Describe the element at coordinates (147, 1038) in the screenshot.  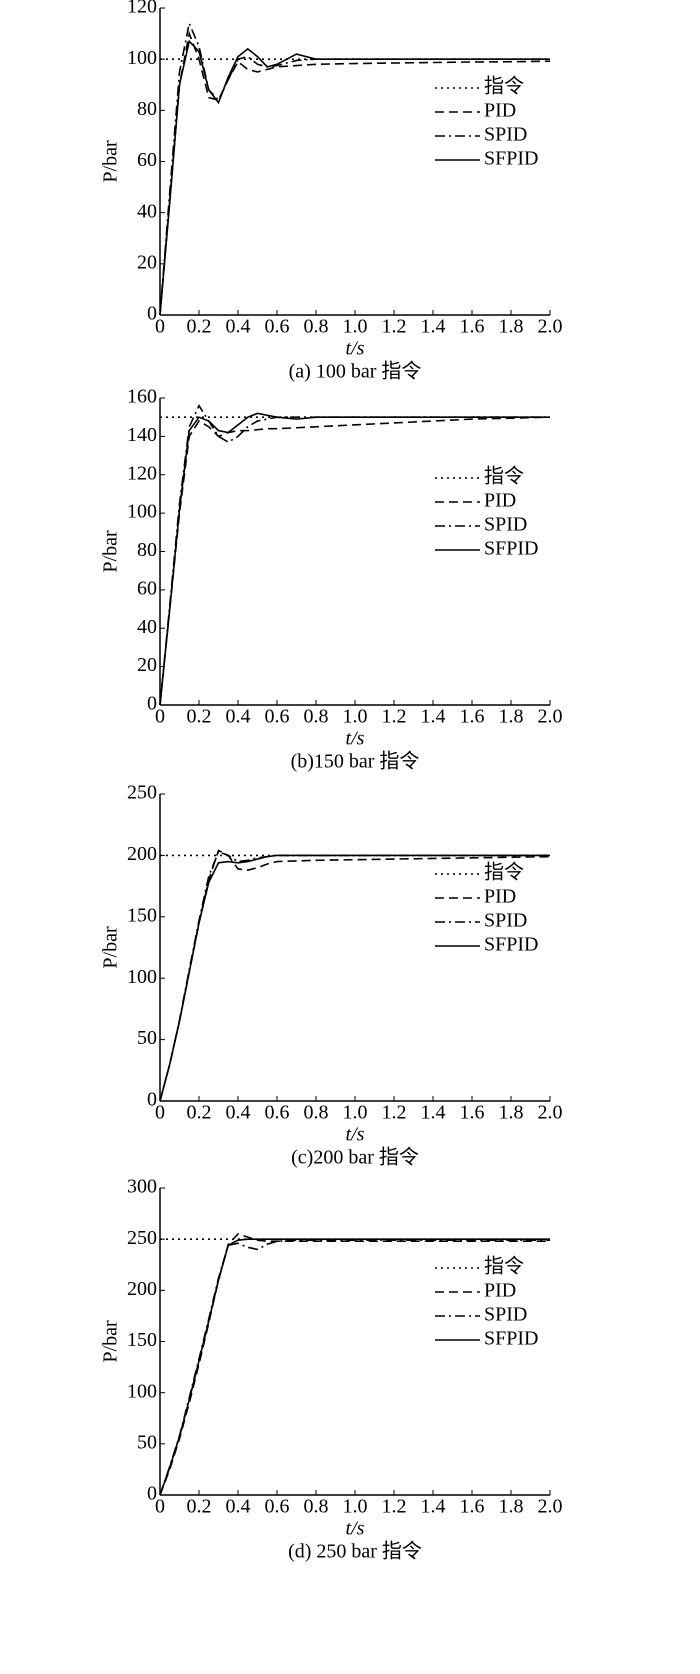
I see `y-tick-label: 50` at that location.